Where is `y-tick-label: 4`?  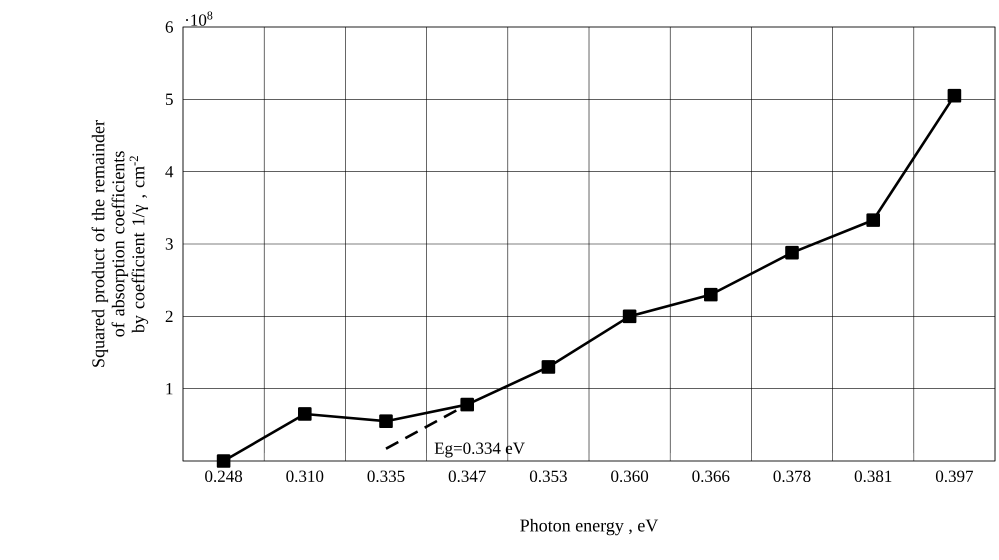 y-tick-label: 4 is located at coordinates (169, 172).